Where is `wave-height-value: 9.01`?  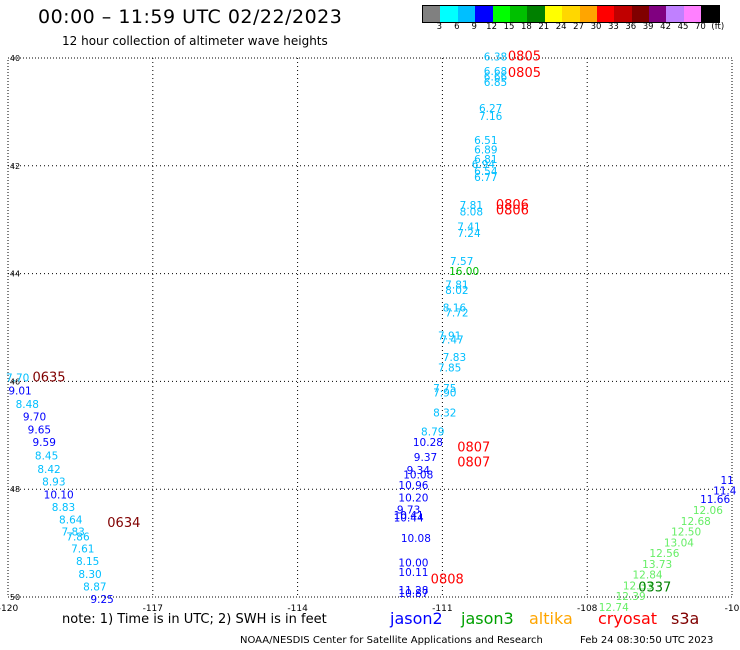 wave-height-value: 9.01 is located at coordinates (19, 391).